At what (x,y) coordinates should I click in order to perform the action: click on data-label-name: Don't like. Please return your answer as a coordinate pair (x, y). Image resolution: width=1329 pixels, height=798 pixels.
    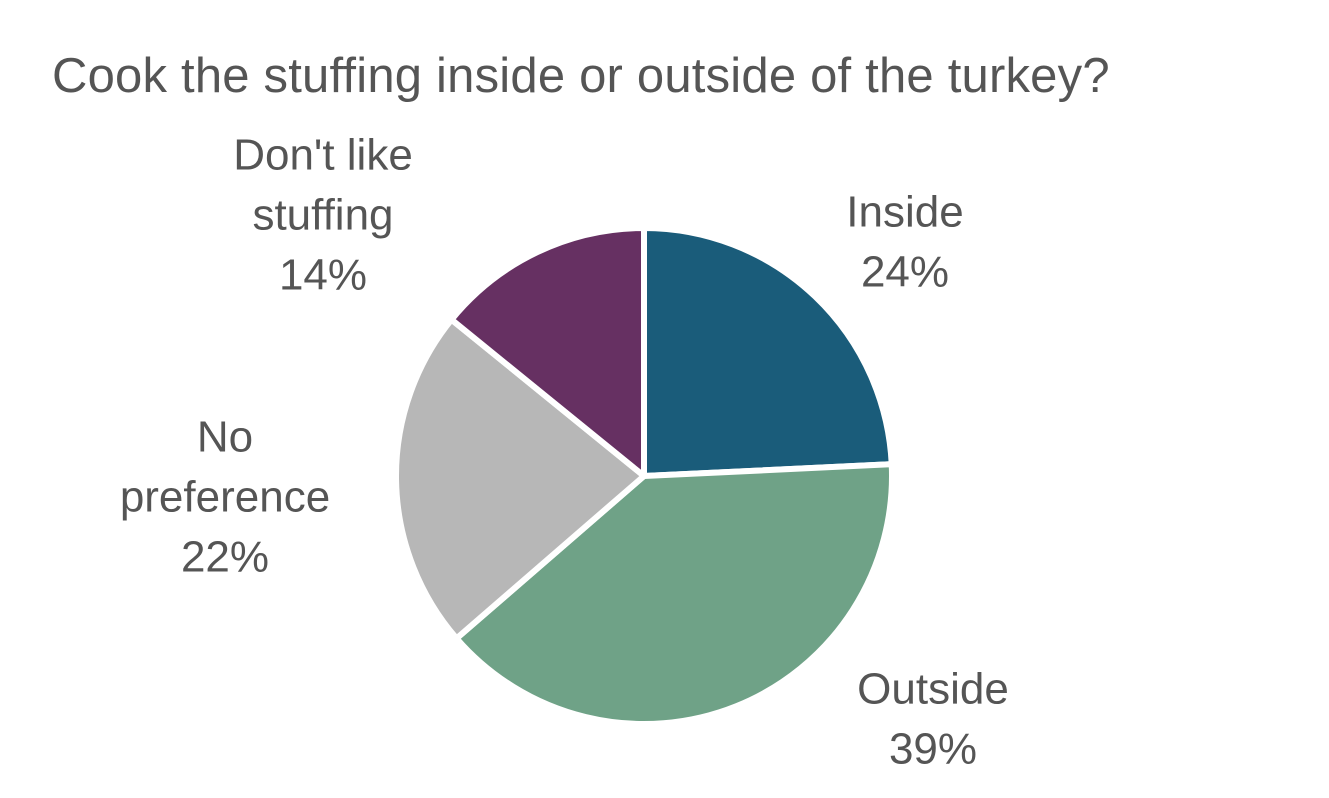
    Looking at the image, I should click on (323, 155).